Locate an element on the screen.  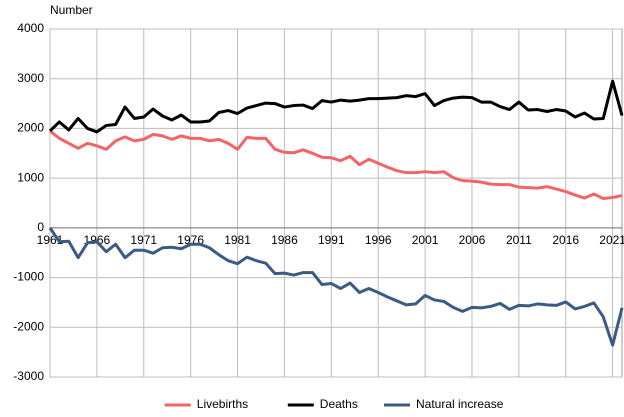
x-tick-label: 1986 is located at coordinates (284, 240).